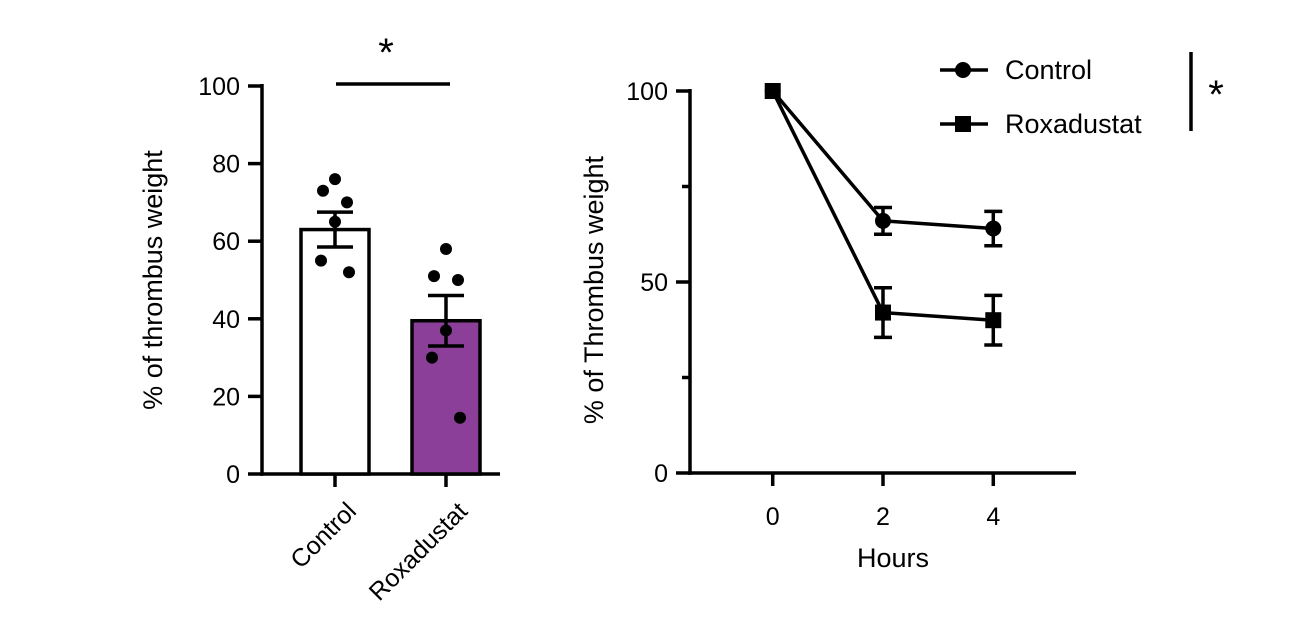  Describe the element at coordinates (993, 517) in the screenshot. I see `x-tick-label: 4` at that location.